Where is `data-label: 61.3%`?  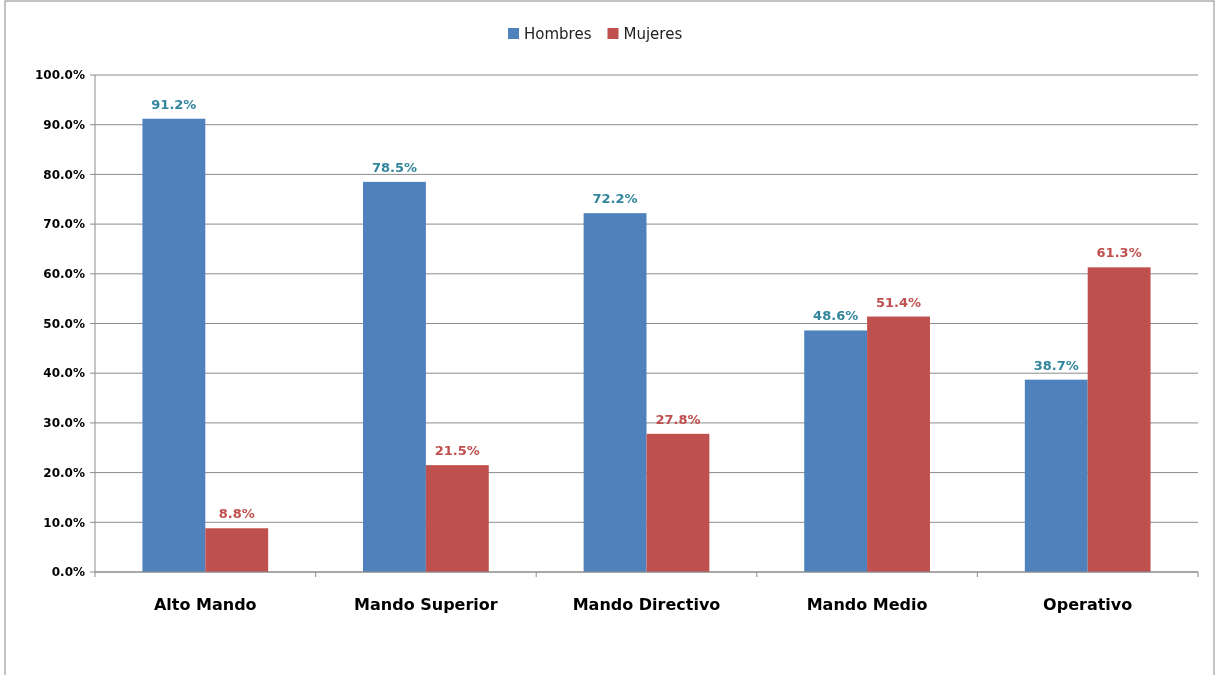
data-label: 61.3% is located at coordinates (1119, 253).